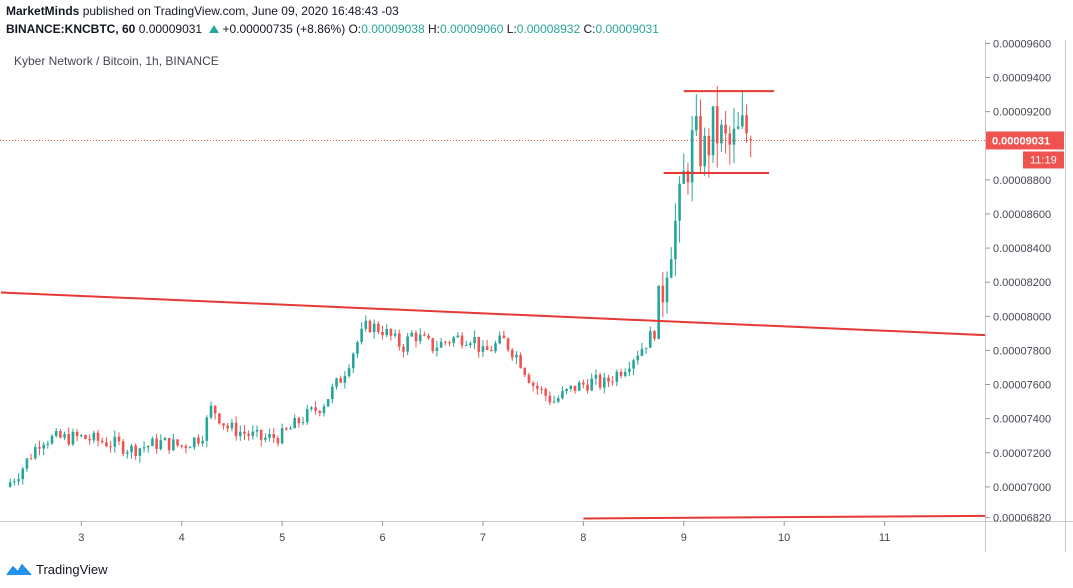 The height and width of the screenshot is (588, 1073). What do you see at coordinates (1022, 45) in the screenshot?
I see `y-tick-label: 0.00009600` at bounding box center [1022, 45].